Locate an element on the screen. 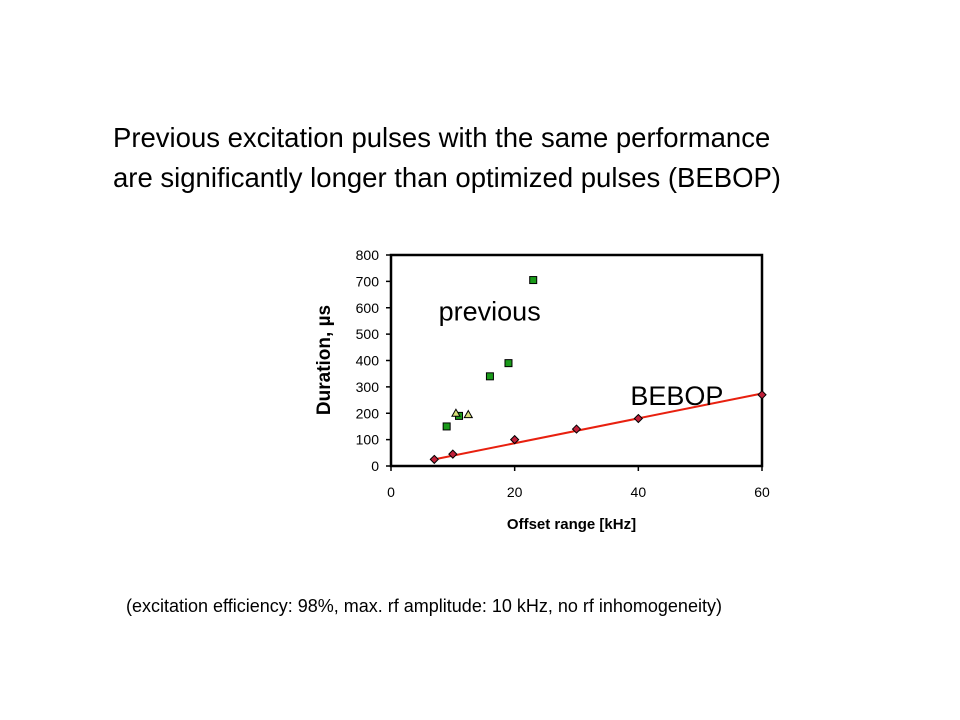  y-tick-label: 0 is located at coordinates (375, 466).